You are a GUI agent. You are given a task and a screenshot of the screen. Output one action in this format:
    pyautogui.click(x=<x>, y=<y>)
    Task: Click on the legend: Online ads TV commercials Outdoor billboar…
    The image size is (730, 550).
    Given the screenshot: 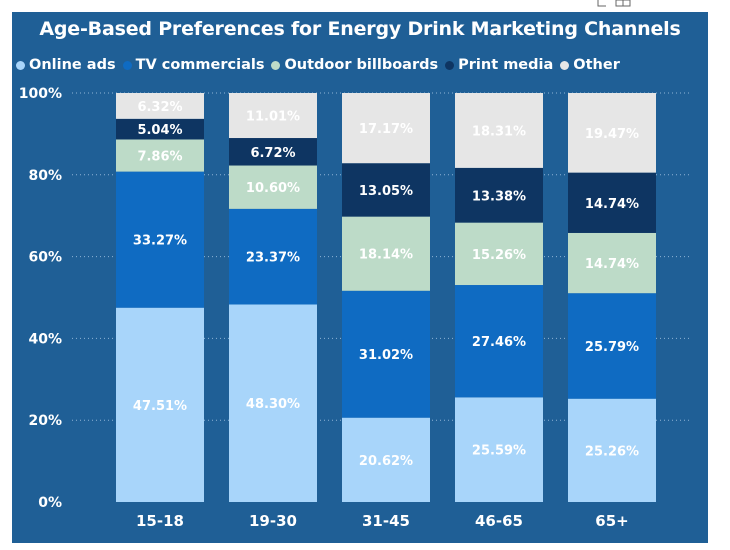 What is the action you would take?
    pyautogui.click(x=321, y=65)
    